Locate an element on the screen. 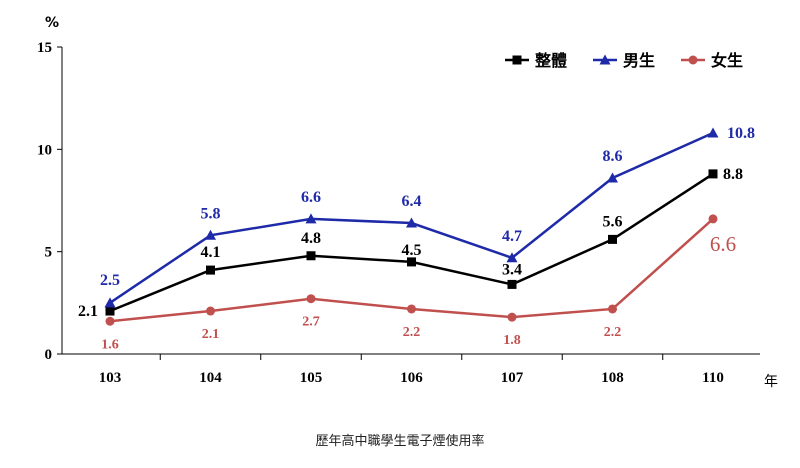 The image size is (800, 468). legend-label: 女生 is located at coordinates (727, 60).